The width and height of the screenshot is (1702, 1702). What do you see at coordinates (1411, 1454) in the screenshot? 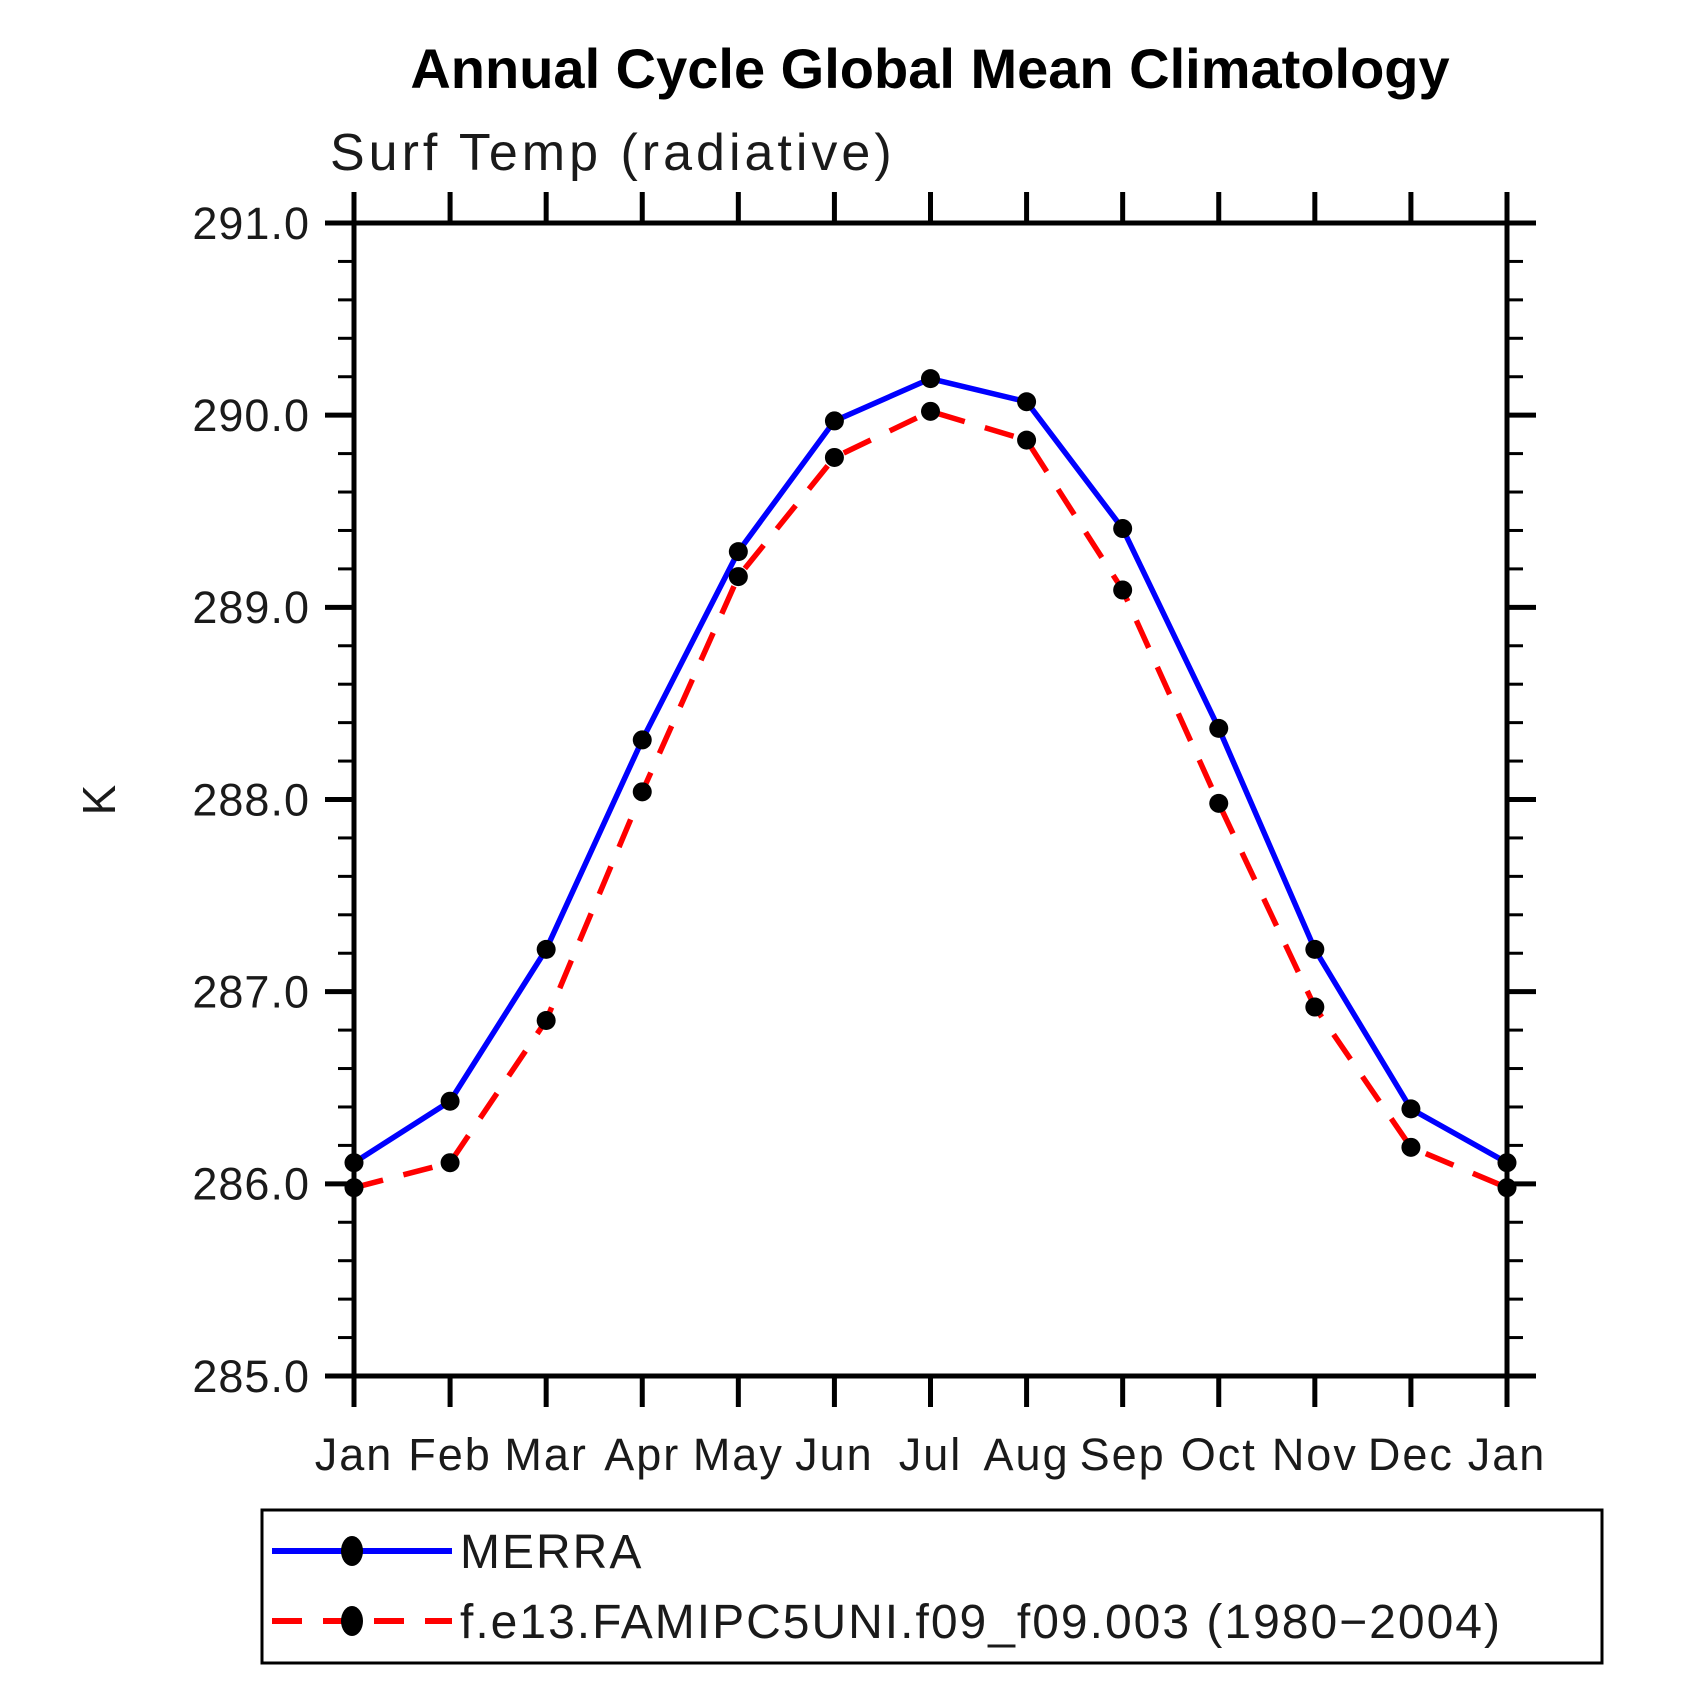
I see `x-tick-label: Dec` at bounding box center [1411, 1454].